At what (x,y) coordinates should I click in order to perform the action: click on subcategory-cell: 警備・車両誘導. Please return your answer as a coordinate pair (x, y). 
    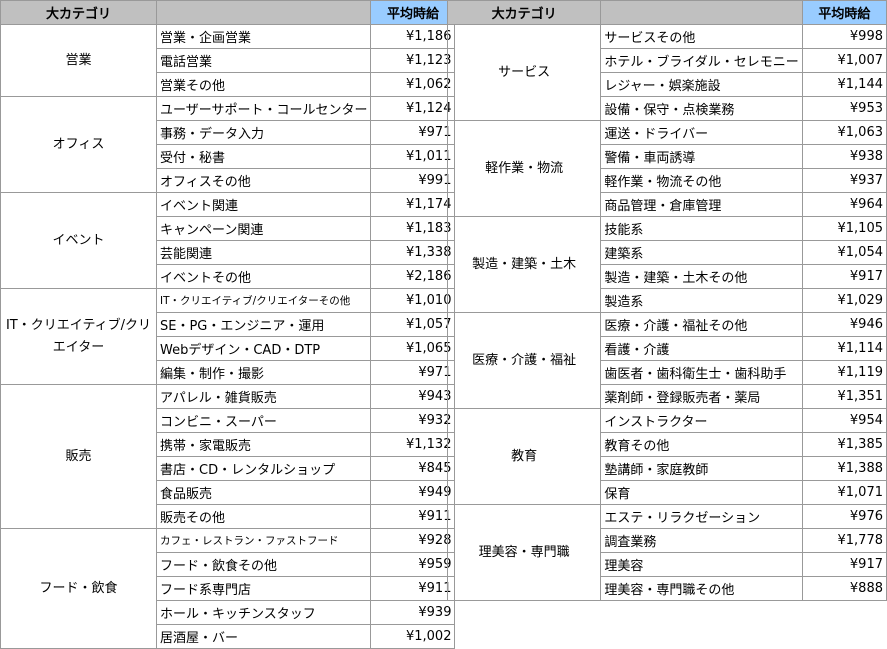
    Looking at the image, I should click on (701, 156).